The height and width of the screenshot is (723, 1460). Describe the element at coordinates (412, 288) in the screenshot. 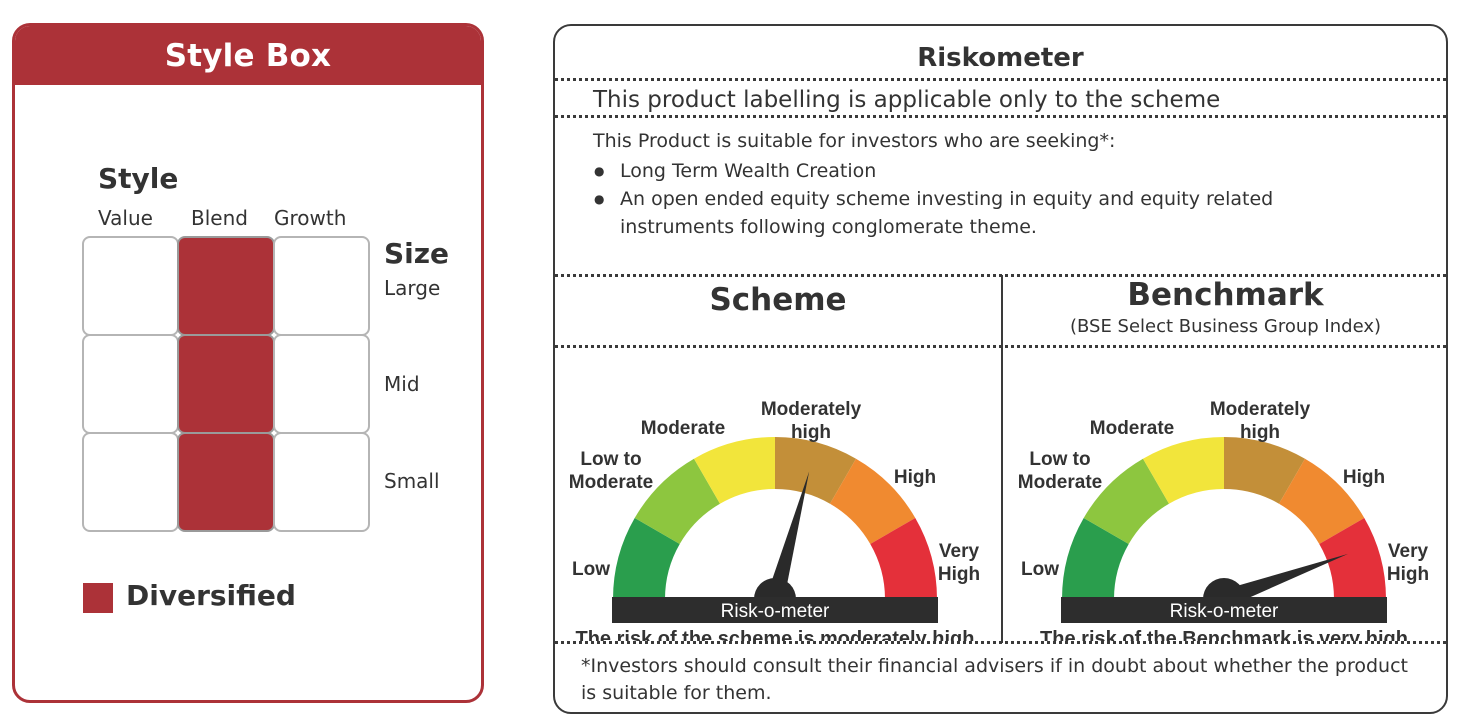

I see `row-label-large: Large` at that location.